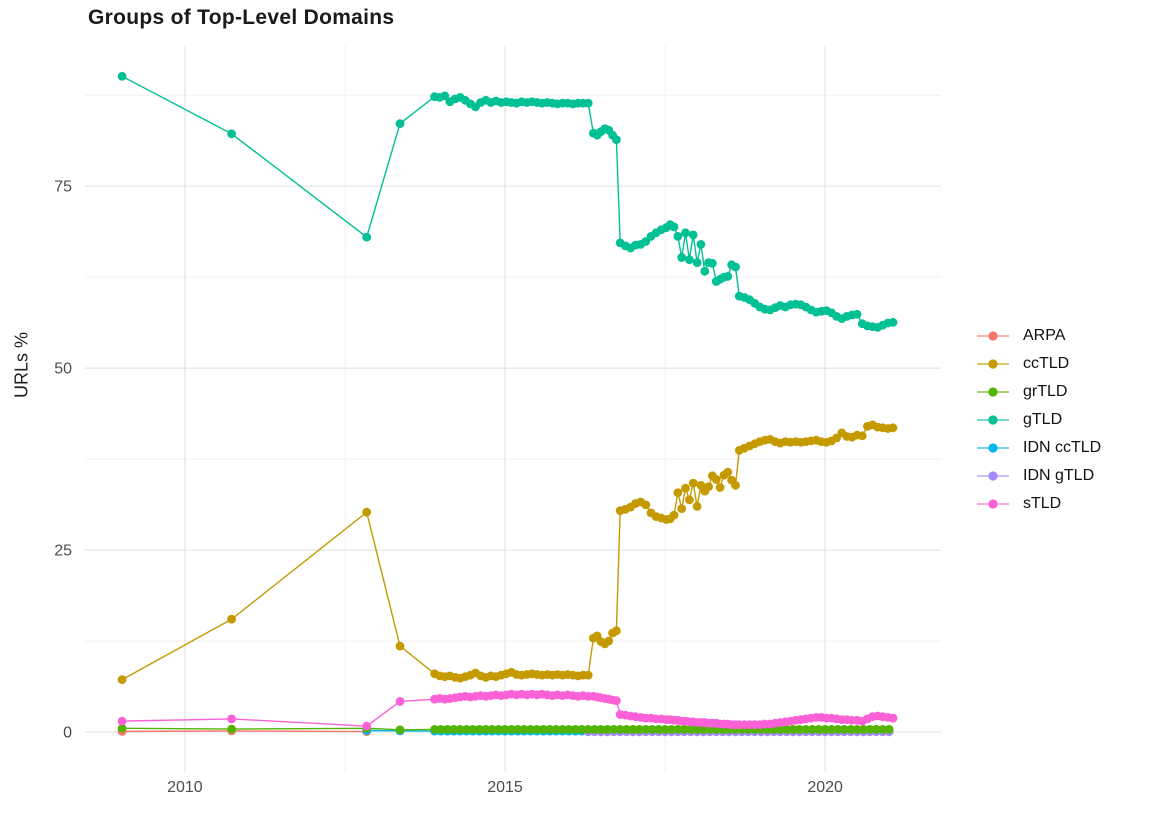 The image size is (1164, 827). What do you see at coordinates (1045, 391) in the screenshot?
I see `legend-label: grTLD` at bounding box center [1045, 391].